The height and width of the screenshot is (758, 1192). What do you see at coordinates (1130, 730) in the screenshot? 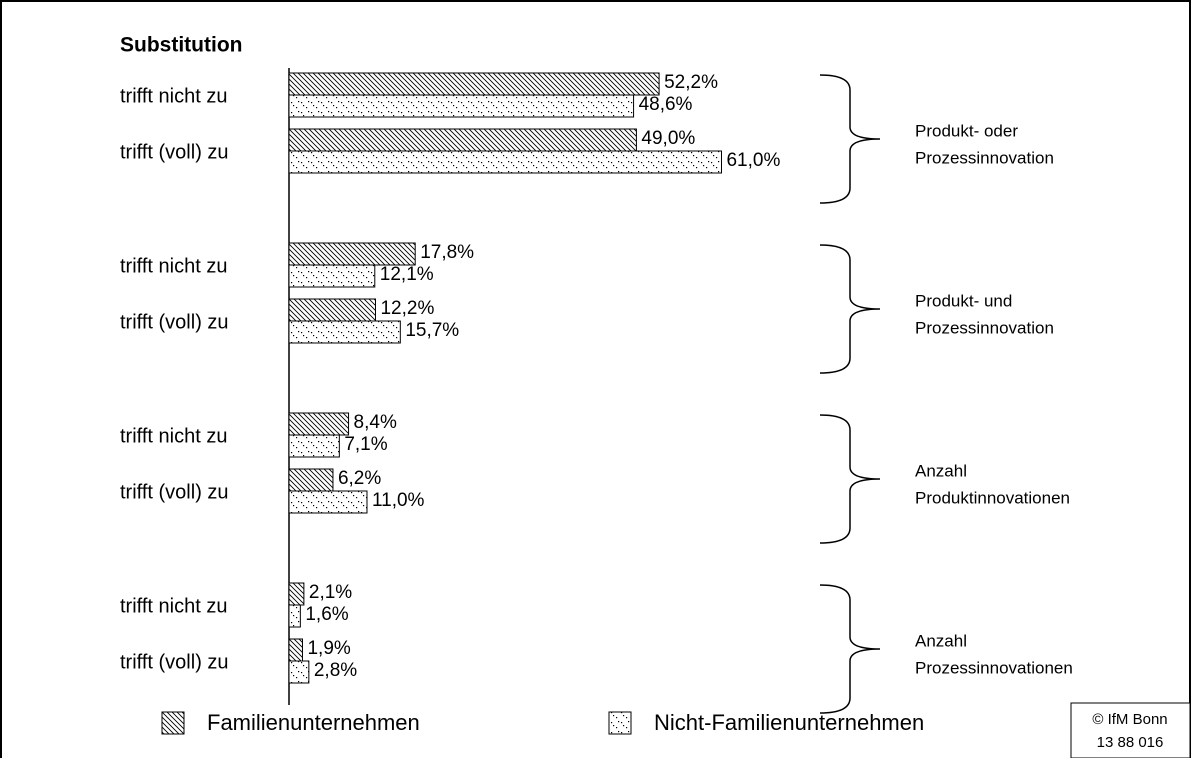
I see `source-box` at bounding box center [1130, 730].